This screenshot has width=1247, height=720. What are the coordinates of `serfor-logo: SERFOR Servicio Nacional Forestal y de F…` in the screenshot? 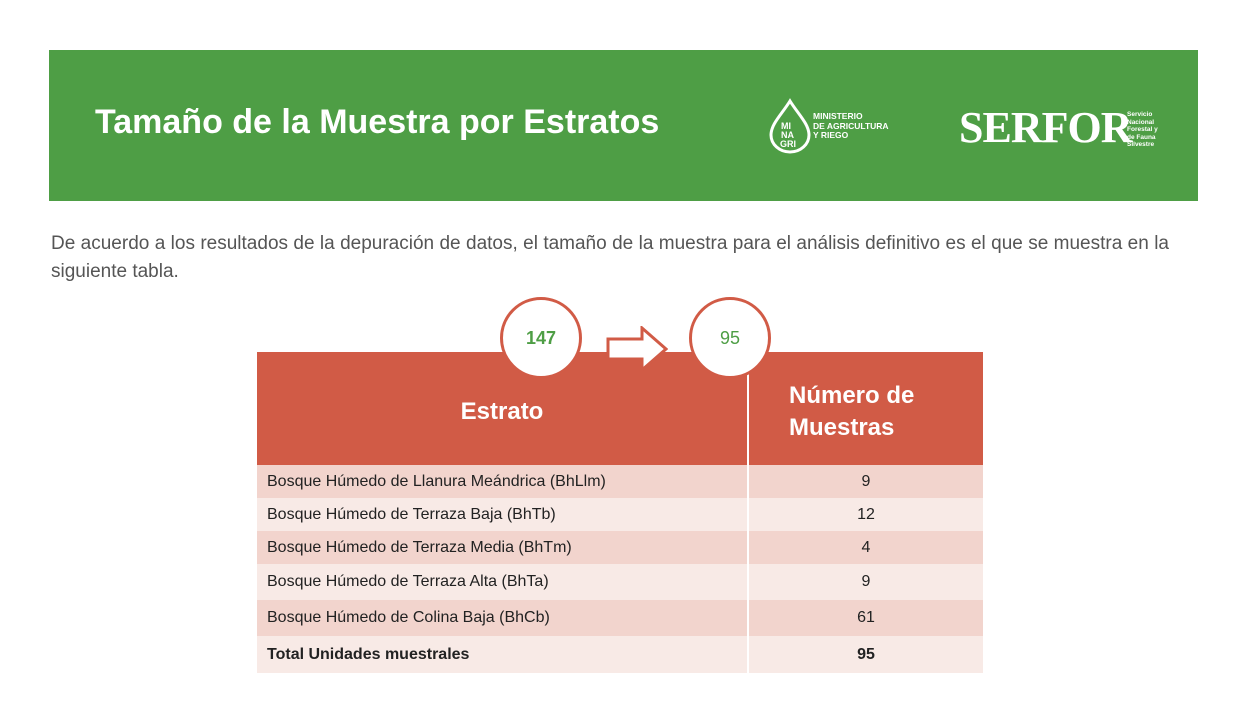 It's located at (1064, 127).